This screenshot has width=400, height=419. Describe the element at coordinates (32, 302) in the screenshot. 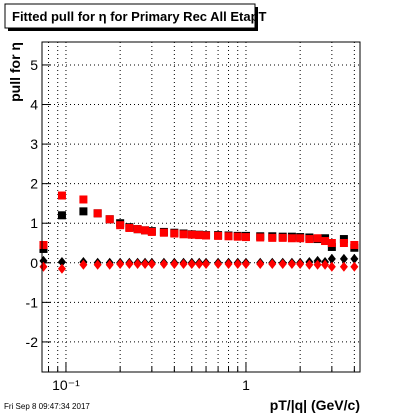

I see `y-tick-label: -1` at that location.